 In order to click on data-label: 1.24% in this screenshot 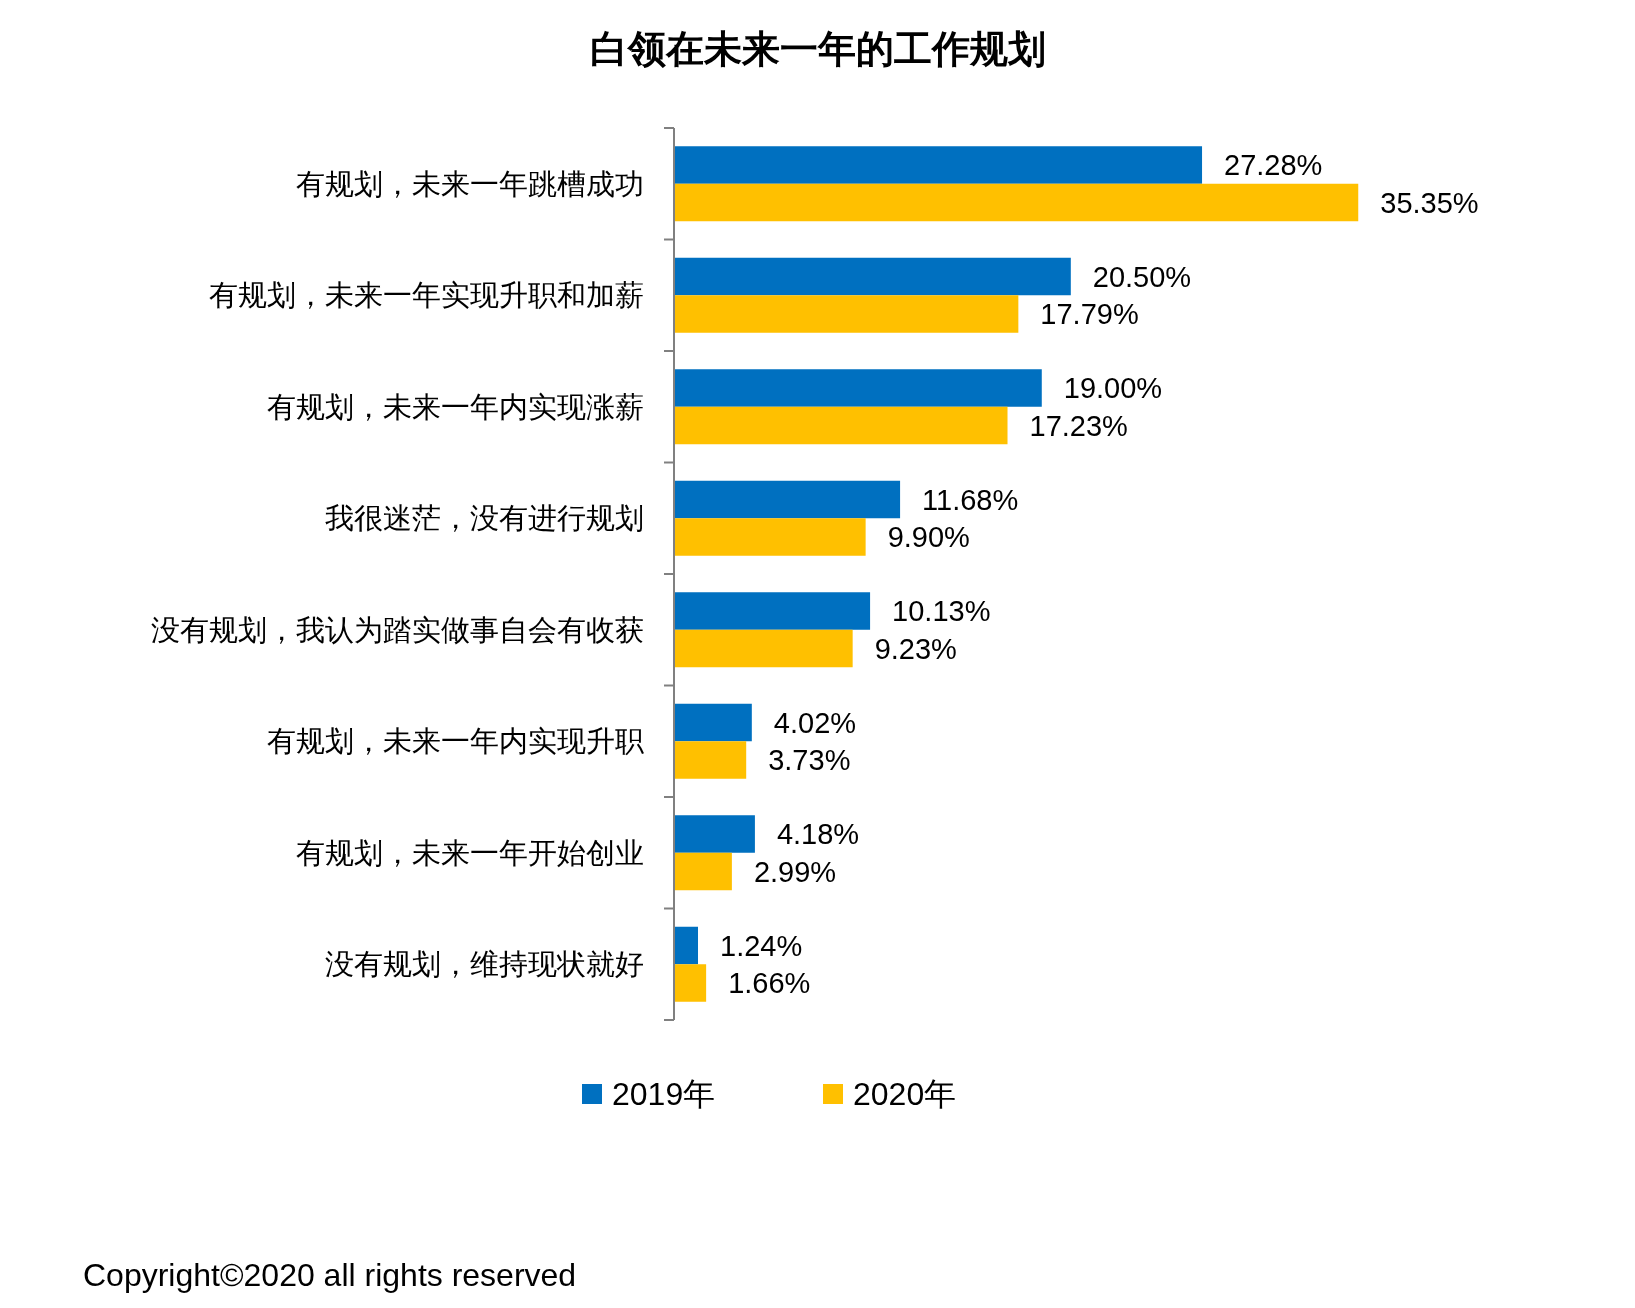, I will do `click(761, 945)`.